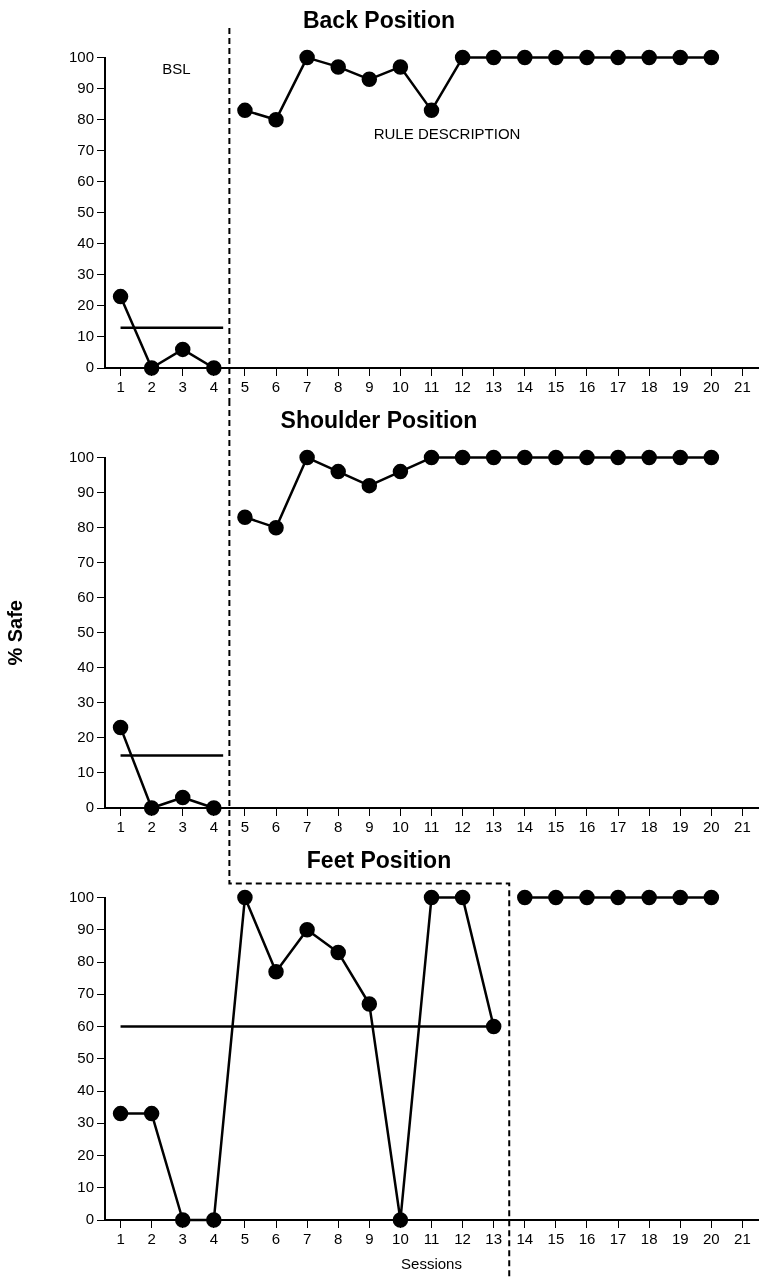 This screenshot has width=770, height=1278. Describe the element at coordinates (379, 860) in the screenshot. I see `chart-title: Feet Position` at that location.